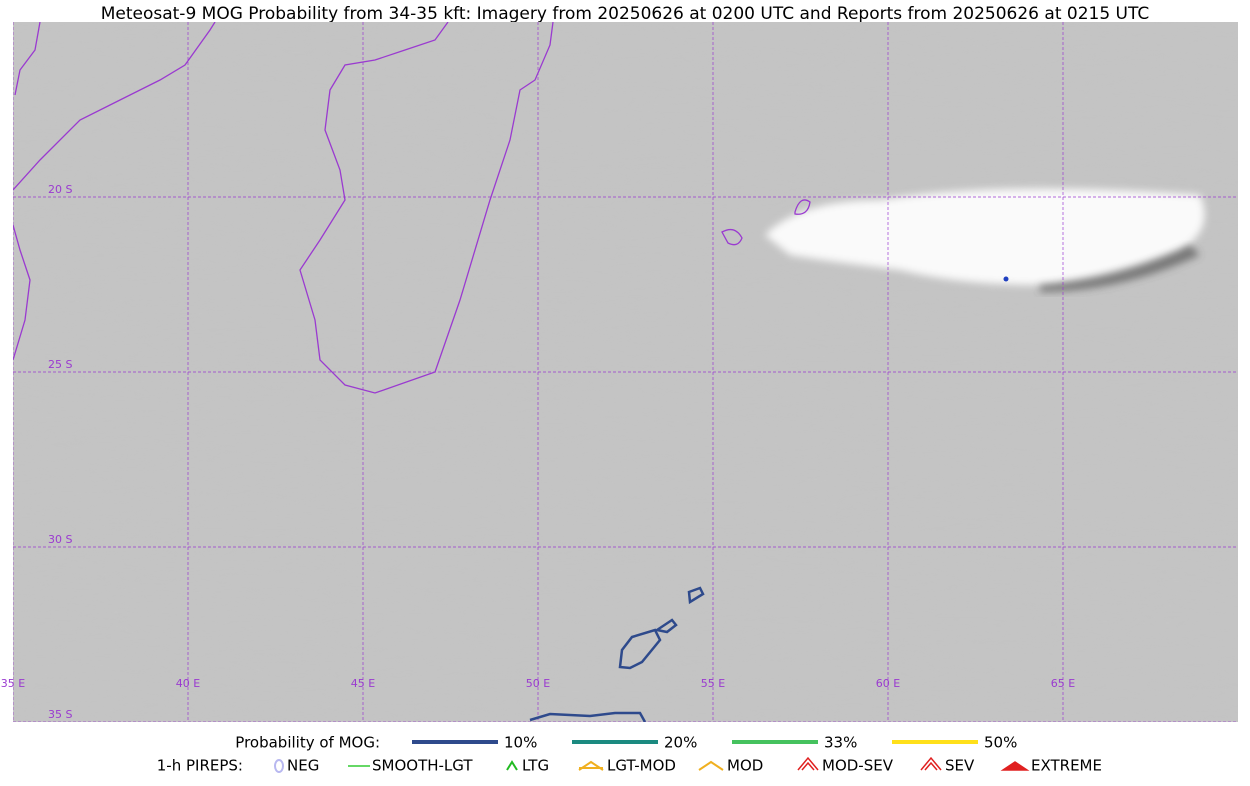 Image resolution: width=1250 pixels, height=786 pixels. What do you see at coordinates (1120, 268) in the screenshot?
I see `cloud-shadow` at bounding box center [1120, 268].